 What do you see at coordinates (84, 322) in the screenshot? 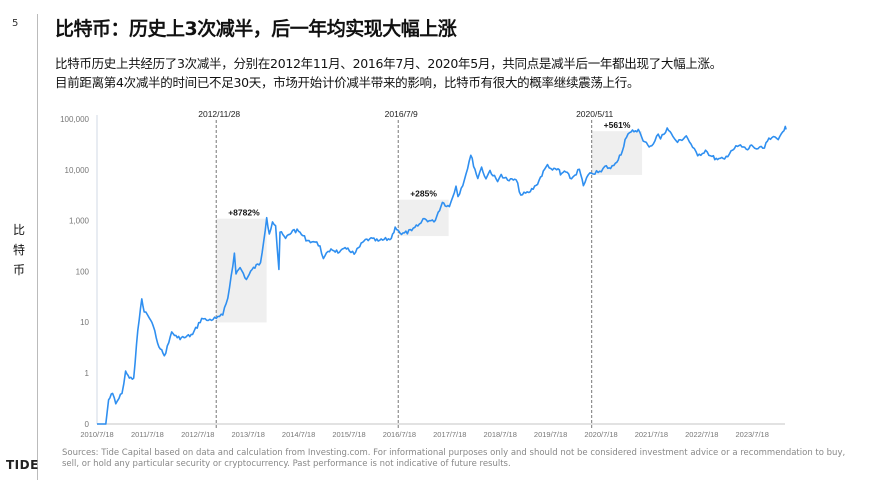
I see `y-tick-label: 10` at bounding box center [84, 322].